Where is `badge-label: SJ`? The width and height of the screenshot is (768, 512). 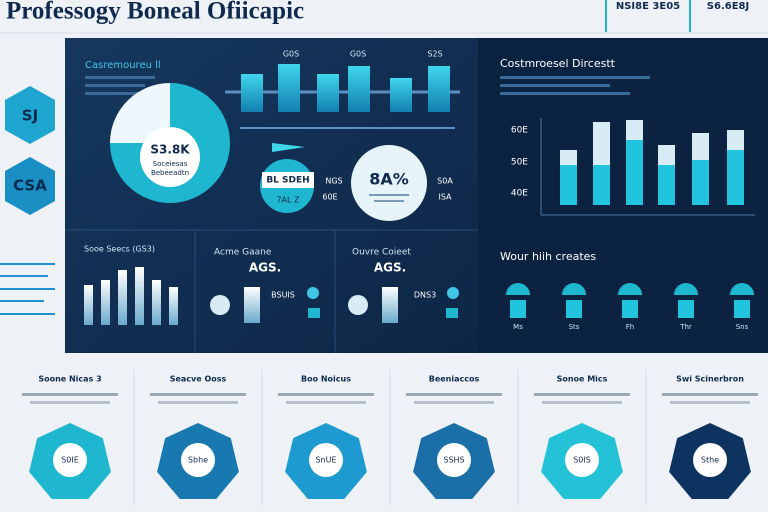
badge-label: SJ is located at coordinates (30, 116).